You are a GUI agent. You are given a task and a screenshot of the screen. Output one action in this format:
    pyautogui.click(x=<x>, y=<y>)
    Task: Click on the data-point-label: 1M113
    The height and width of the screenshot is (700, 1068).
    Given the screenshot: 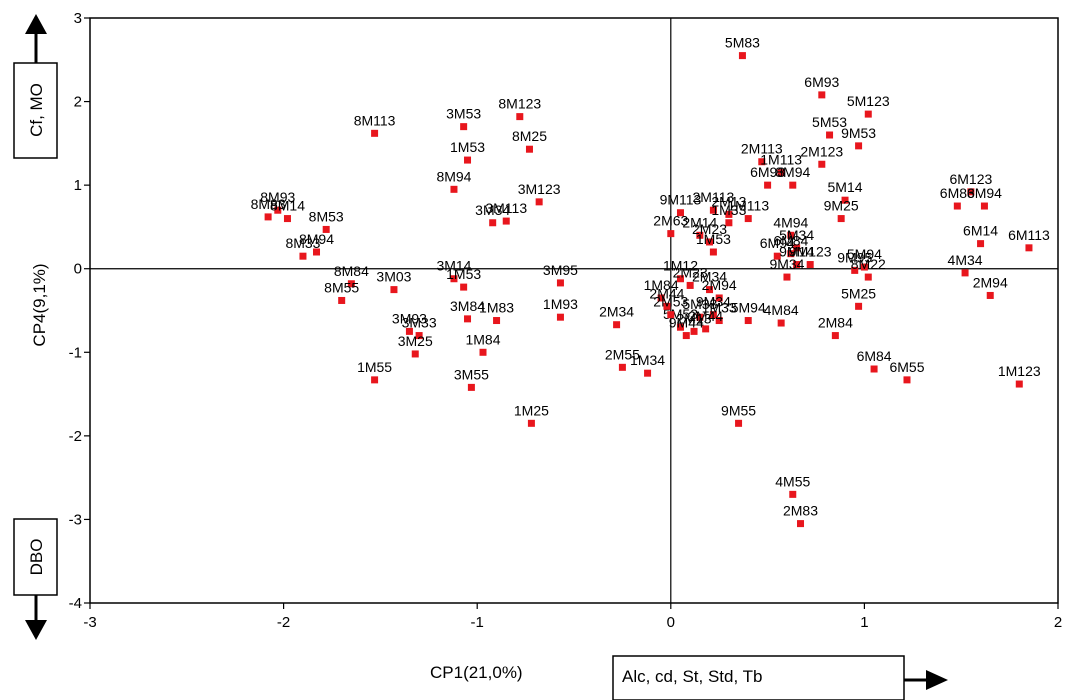 What is the action you would take?
    pyautogui.click(x=748, y=206)
    